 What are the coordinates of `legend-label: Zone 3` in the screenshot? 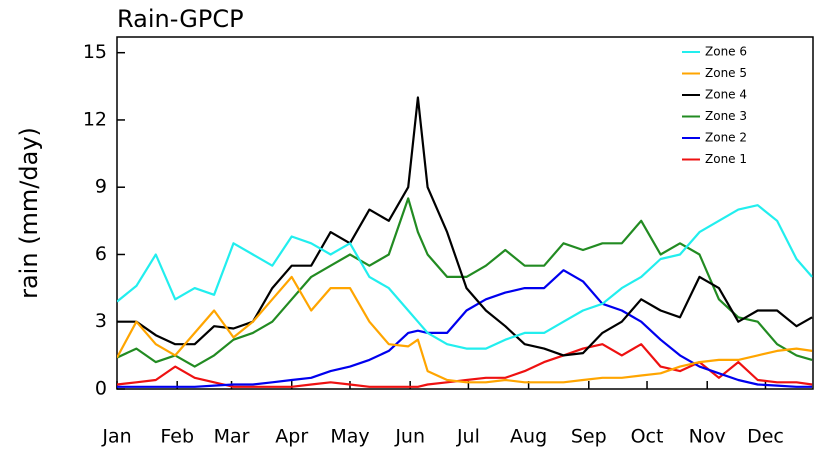 It's located at (726, 116).